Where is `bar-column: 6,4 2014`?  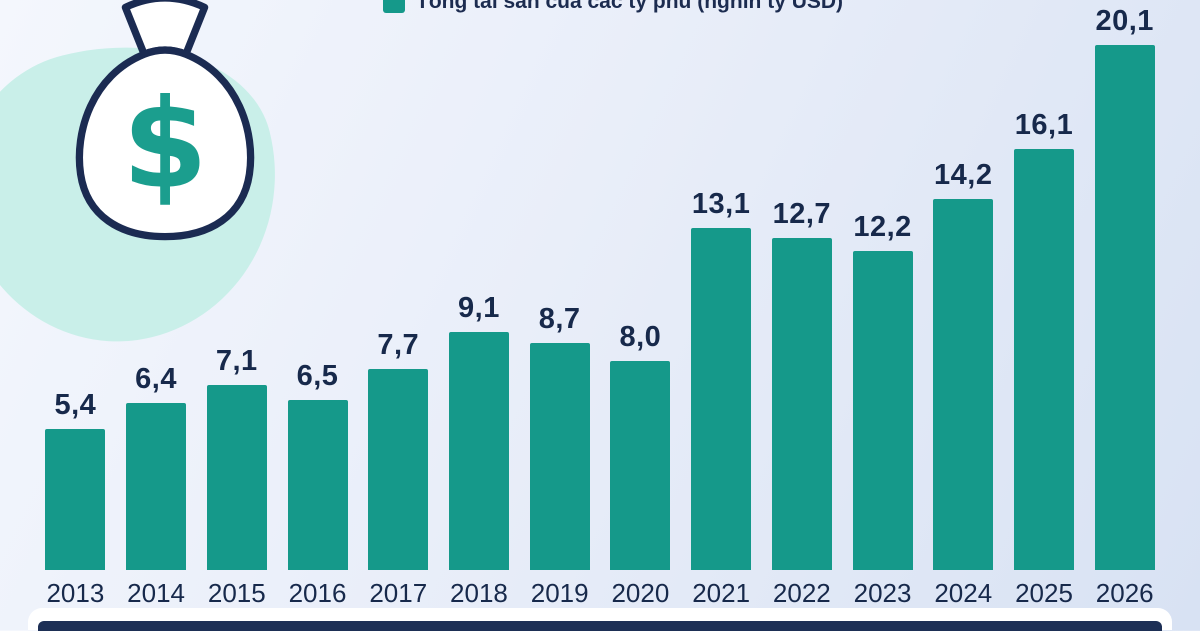 bar-column: 6,4 2014 is located at coordinates (156, 304).